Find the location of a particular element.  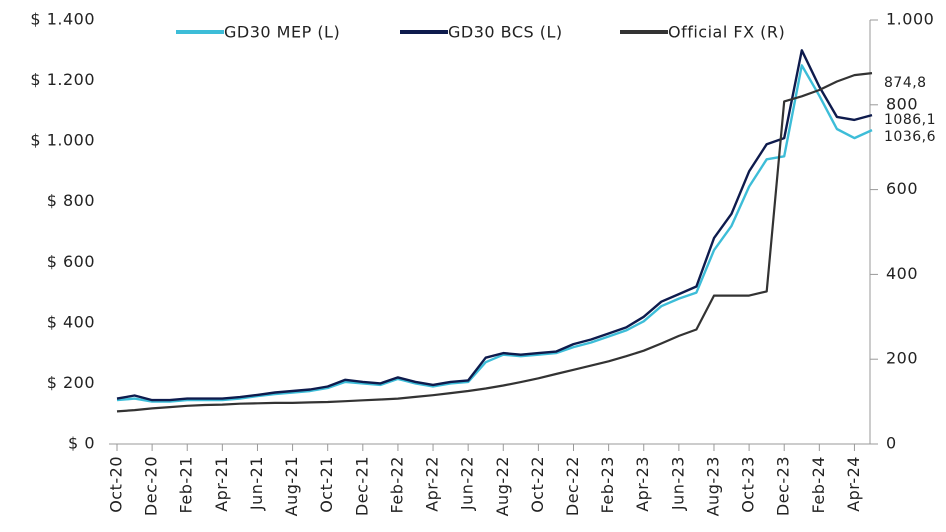

x-tick-label: Feb-22 is located at coordinates (396, 484).